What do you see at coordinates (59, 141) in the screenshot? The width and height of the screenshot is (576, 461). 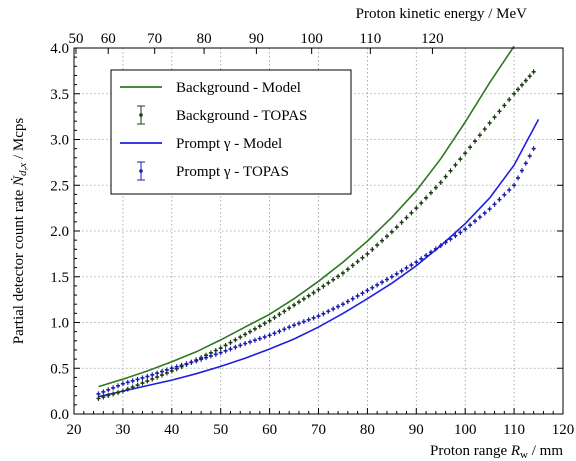 I see `y-tick-label: 3.0` at bounding box center [59, 141].